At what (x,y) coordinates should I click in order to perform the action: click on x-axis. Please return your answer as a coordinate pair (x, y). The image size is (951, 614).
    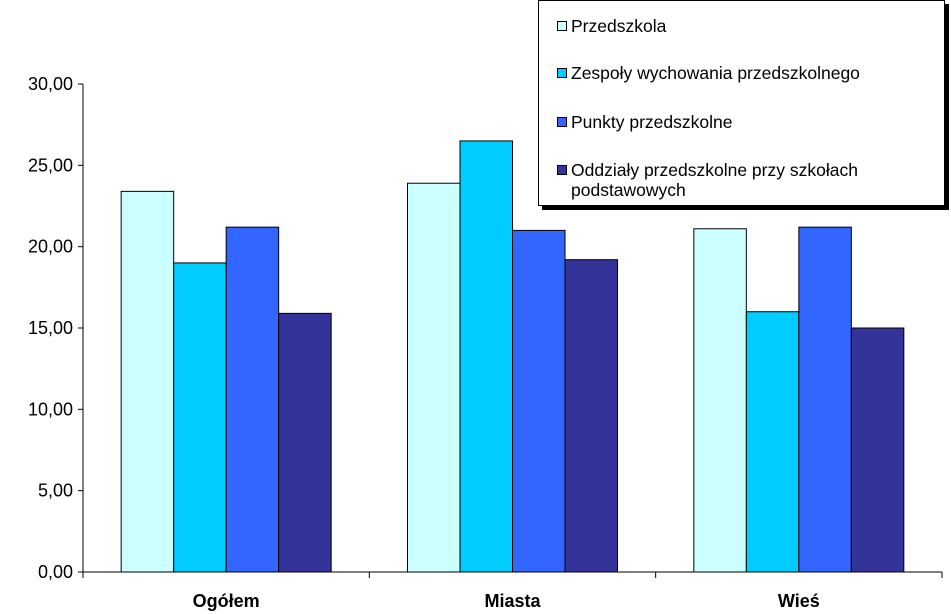
    Looking at the image, I should click on (512, 574).